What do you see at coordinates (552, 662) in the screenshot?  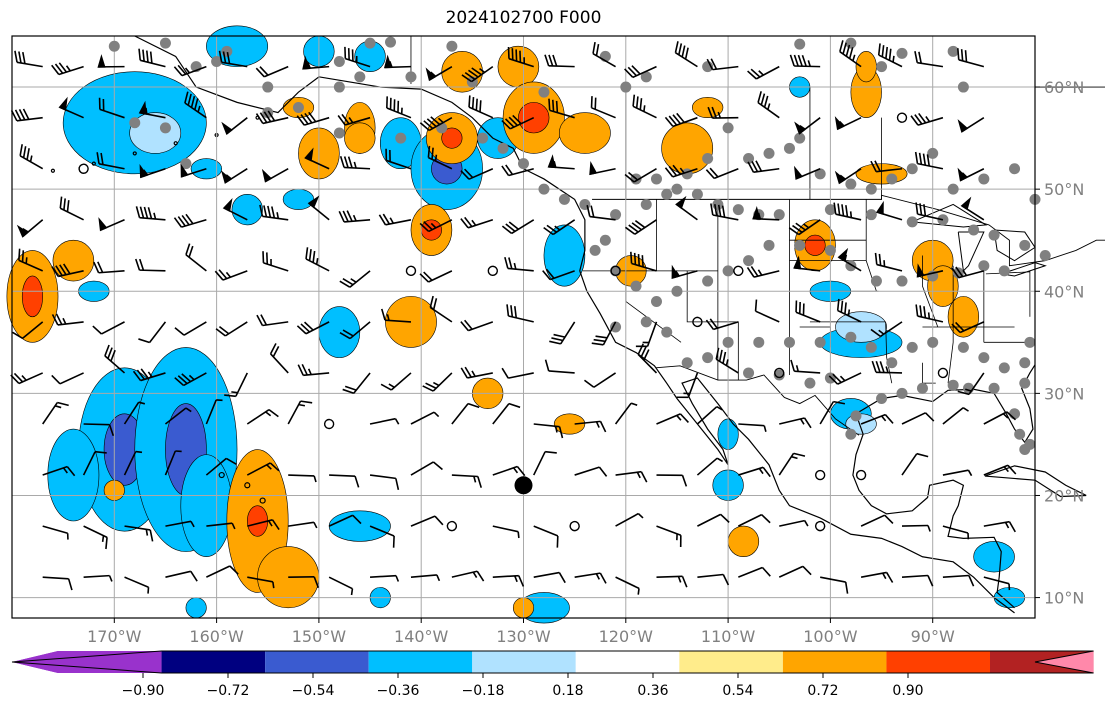 I see `colorbar-outline` at bounding box center [552, 662].